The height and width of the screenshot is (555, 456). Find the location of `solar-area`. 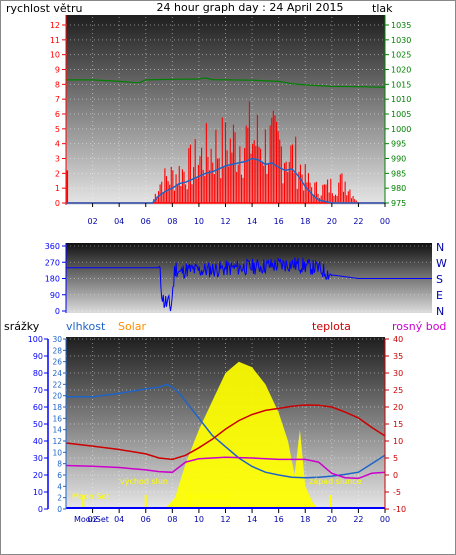

solar-area is located at coordinates (232, 435).